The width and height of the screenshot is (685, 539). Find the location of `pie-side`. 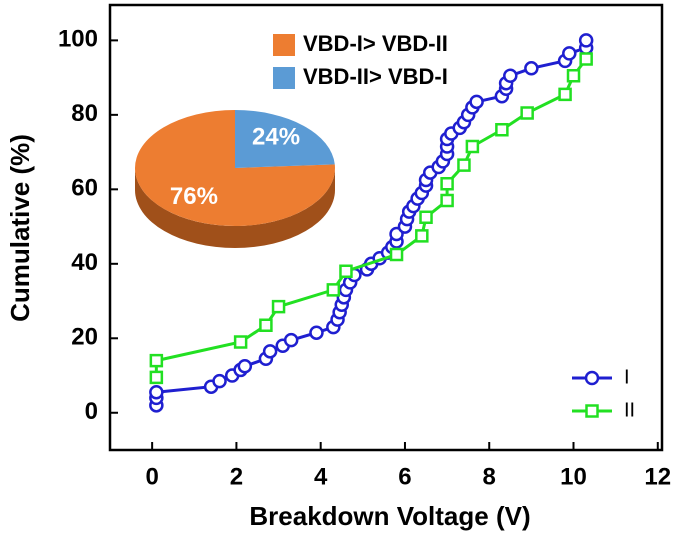

pie-side is located at coordinates (235, 208).